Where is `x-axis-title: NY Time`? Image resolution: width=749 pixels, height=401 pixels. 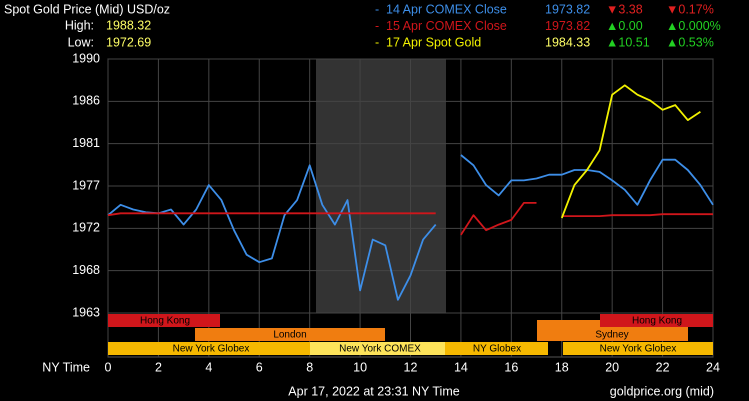
x-axis-title: NY Time is located at coordinates (66, 367).